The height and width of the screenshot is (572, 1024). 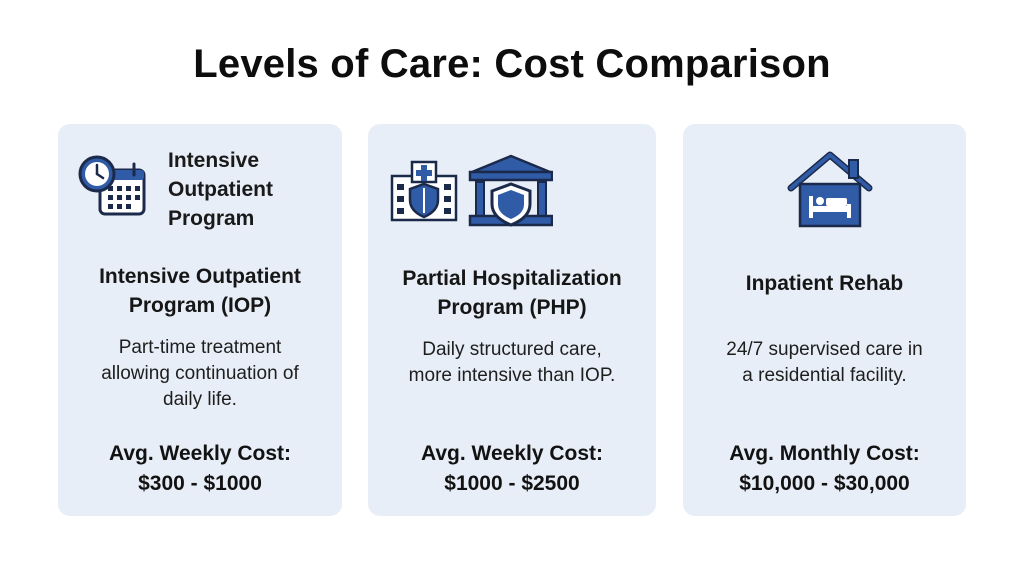 I want to click on card-description-line: Daily structured care,, so click(x=512, y=349).